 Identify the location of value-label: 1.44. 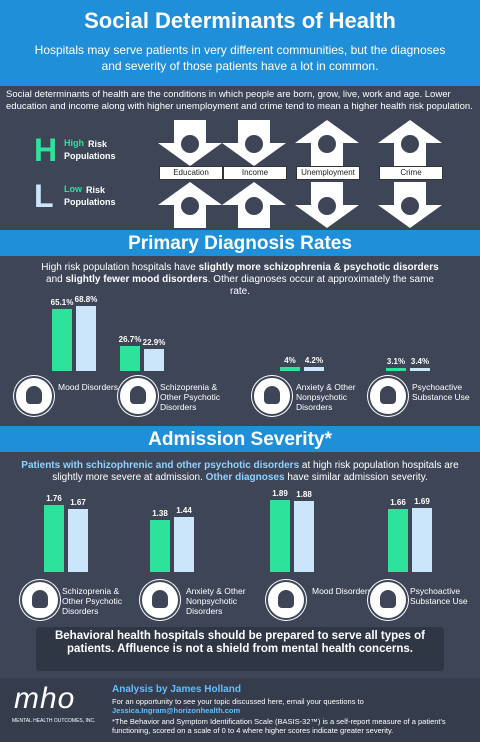
(184, 511).